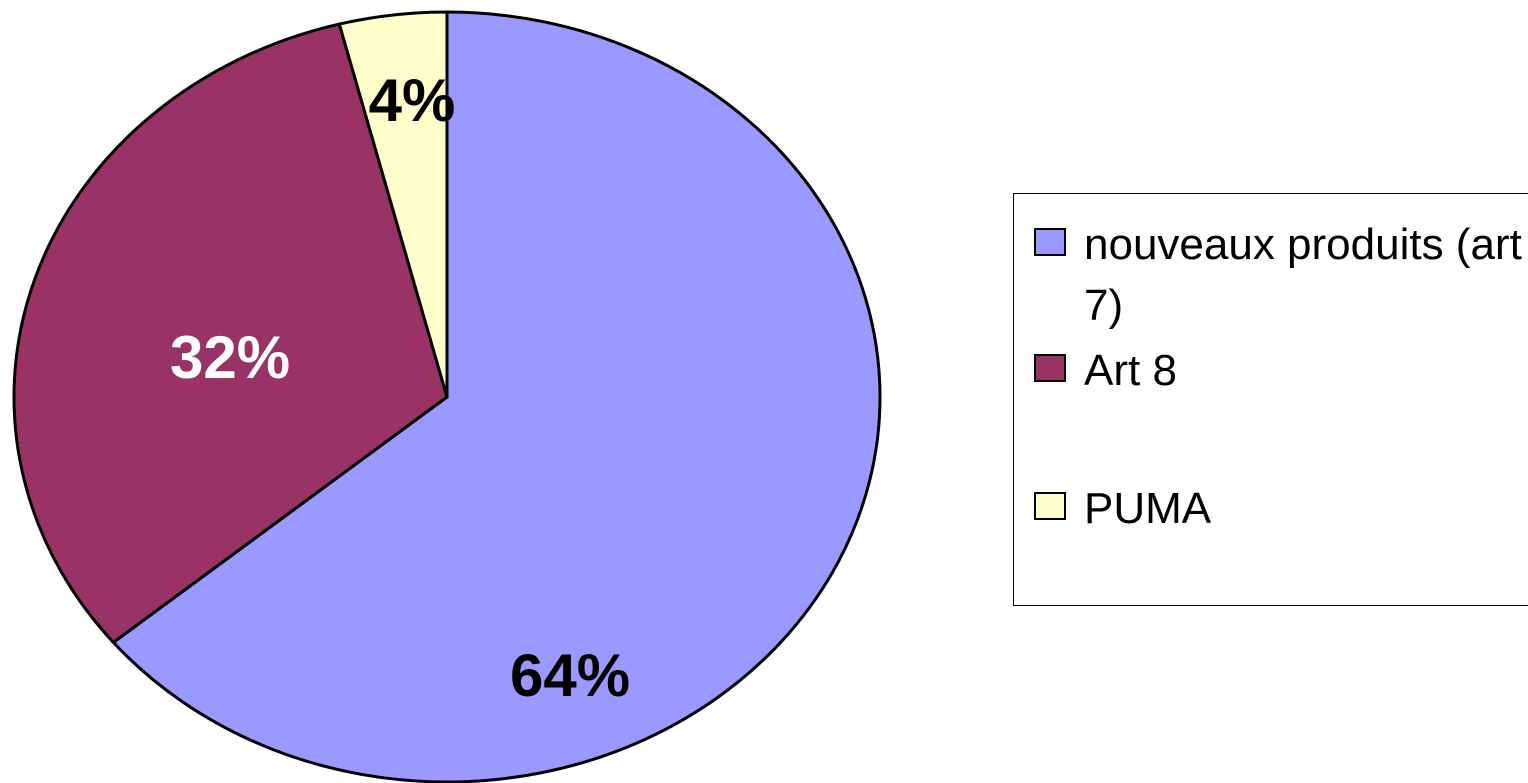  Describe the element at coordinates (1279, 508) in the screenshot. I see `legend-entry: PUMA` at that location.